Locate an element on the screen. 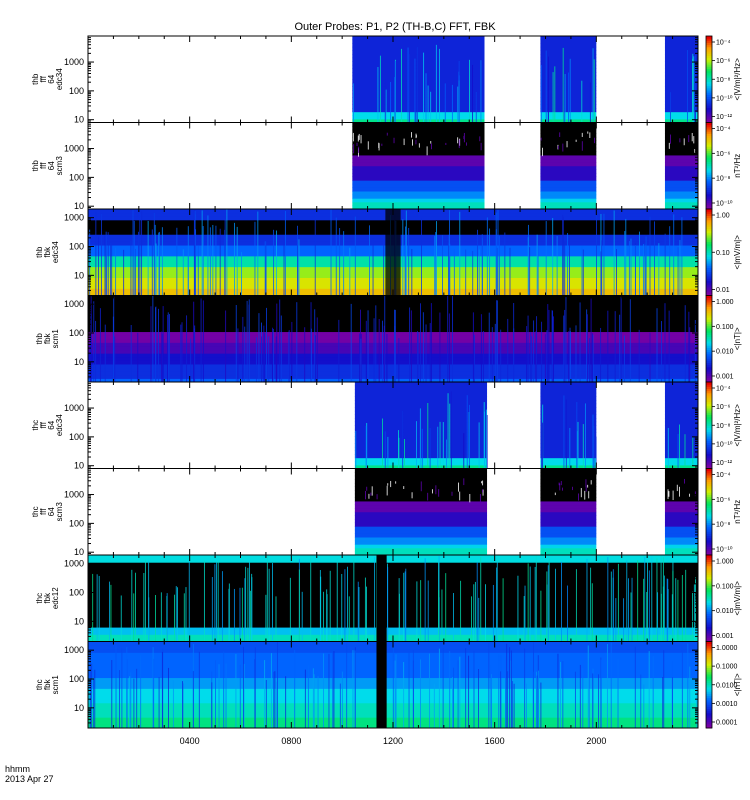 The image size is (750, 800). spectrogram-image is located at coordinates (526, 425).